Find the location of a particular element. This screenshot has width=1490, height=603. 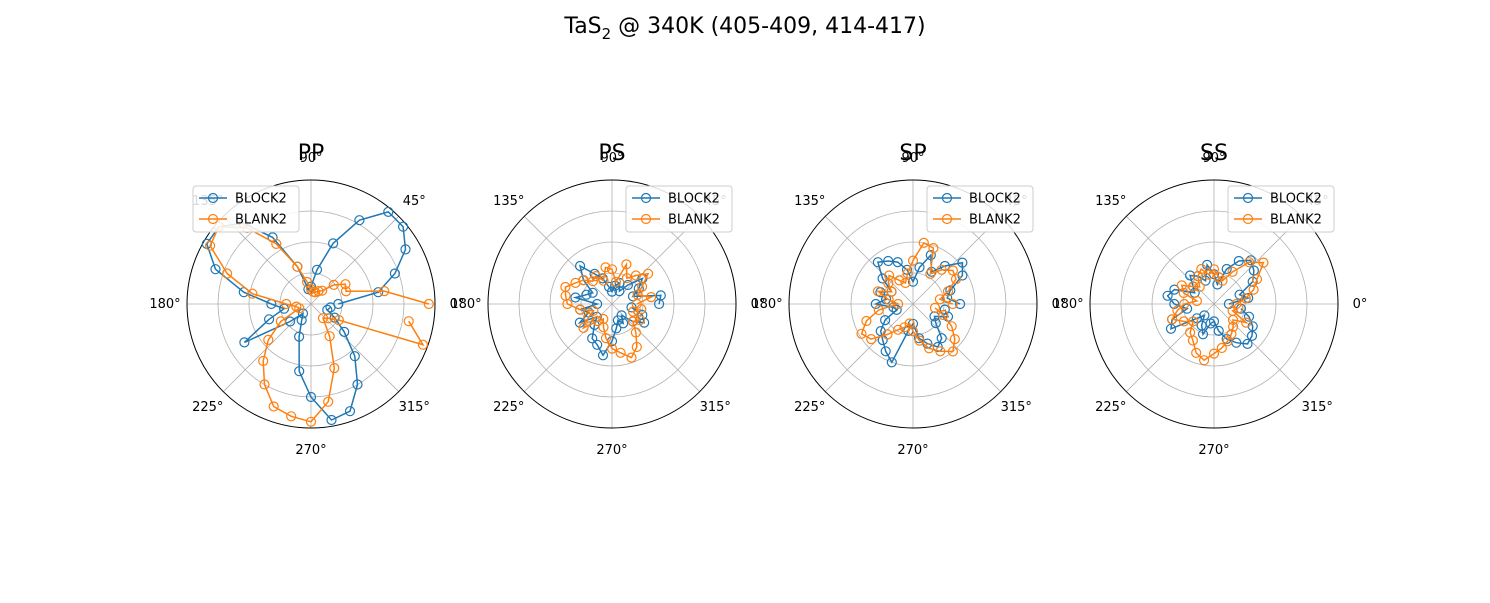

legend-label: BLOCK2 is located at coordinates (1296, 199).